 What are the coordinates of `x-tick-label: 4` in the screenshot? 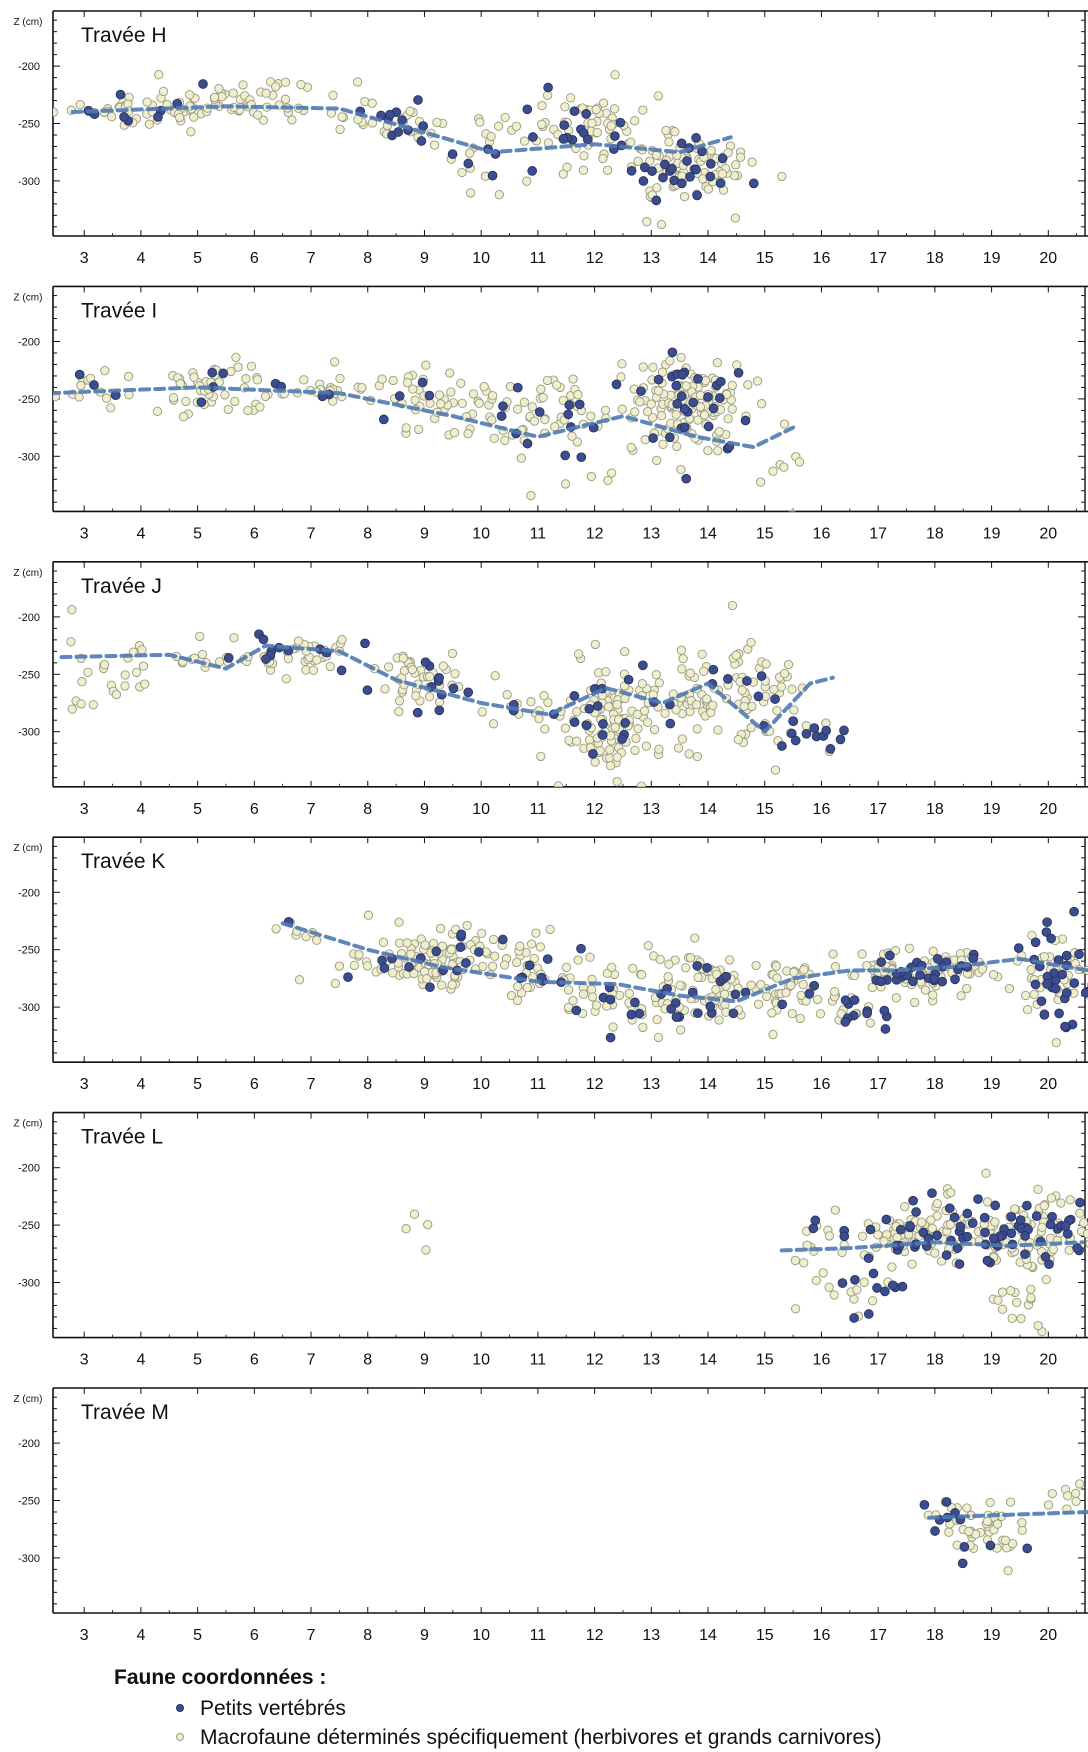 It's located at (140, 258).